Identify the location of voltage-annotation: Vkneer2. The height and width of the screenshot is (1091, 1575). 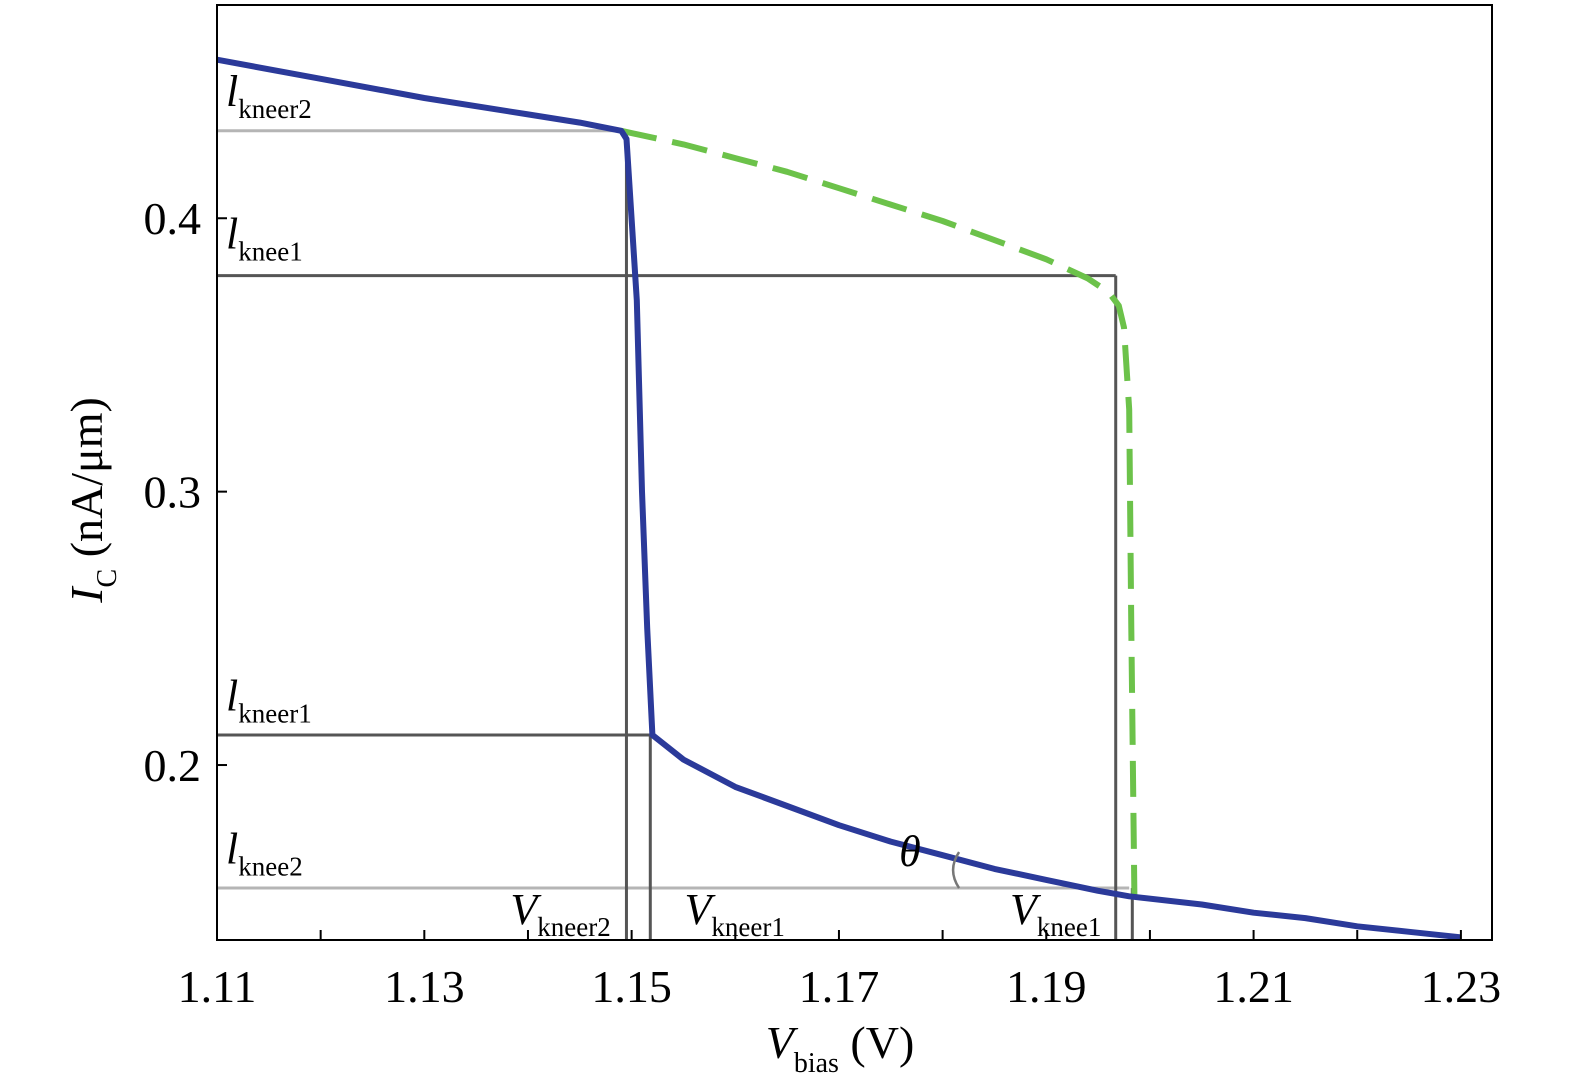
(560, 913).